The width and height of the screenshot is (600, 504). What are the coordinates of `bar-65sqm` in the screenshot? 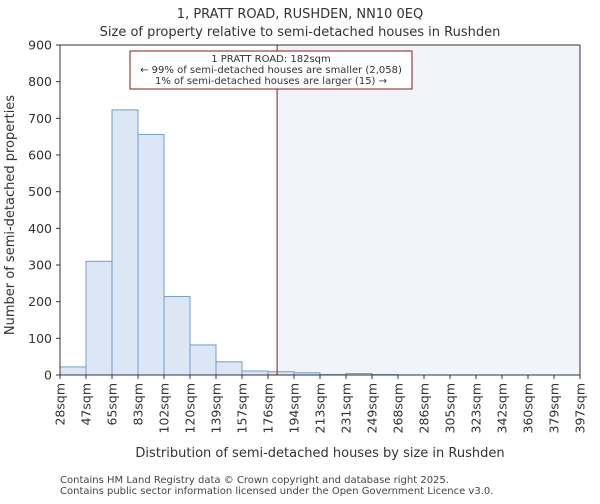 It's located at (125, 242).